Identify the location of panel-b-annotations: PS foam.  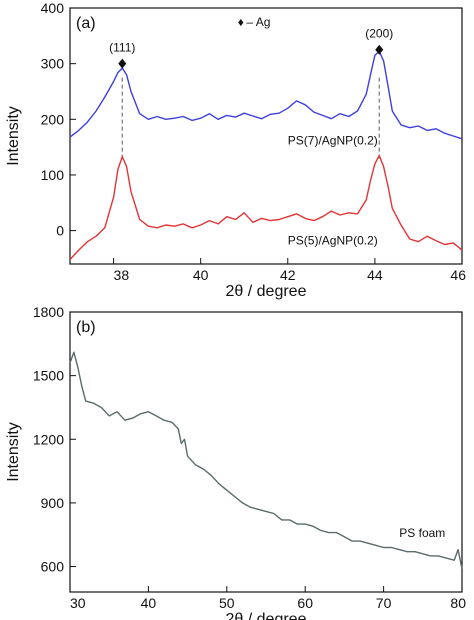
(422, 533).